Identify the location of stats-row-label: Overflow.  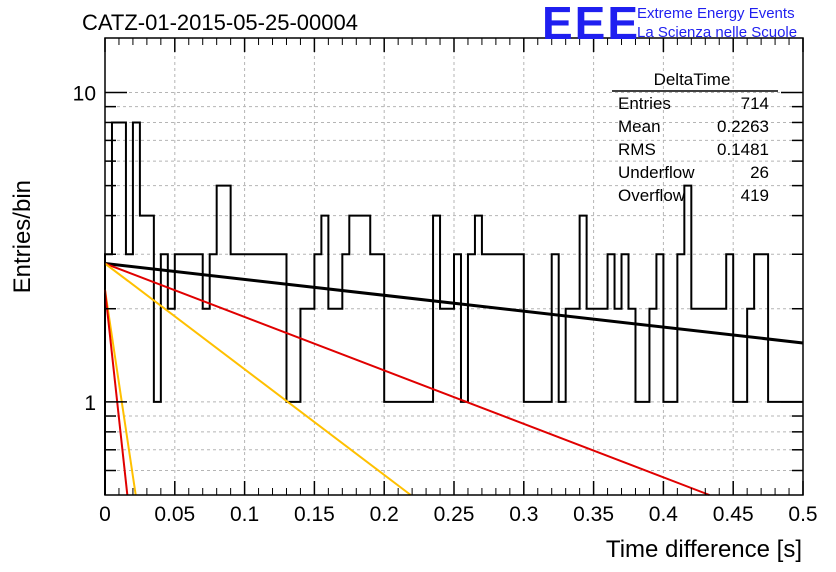
(652, 195).